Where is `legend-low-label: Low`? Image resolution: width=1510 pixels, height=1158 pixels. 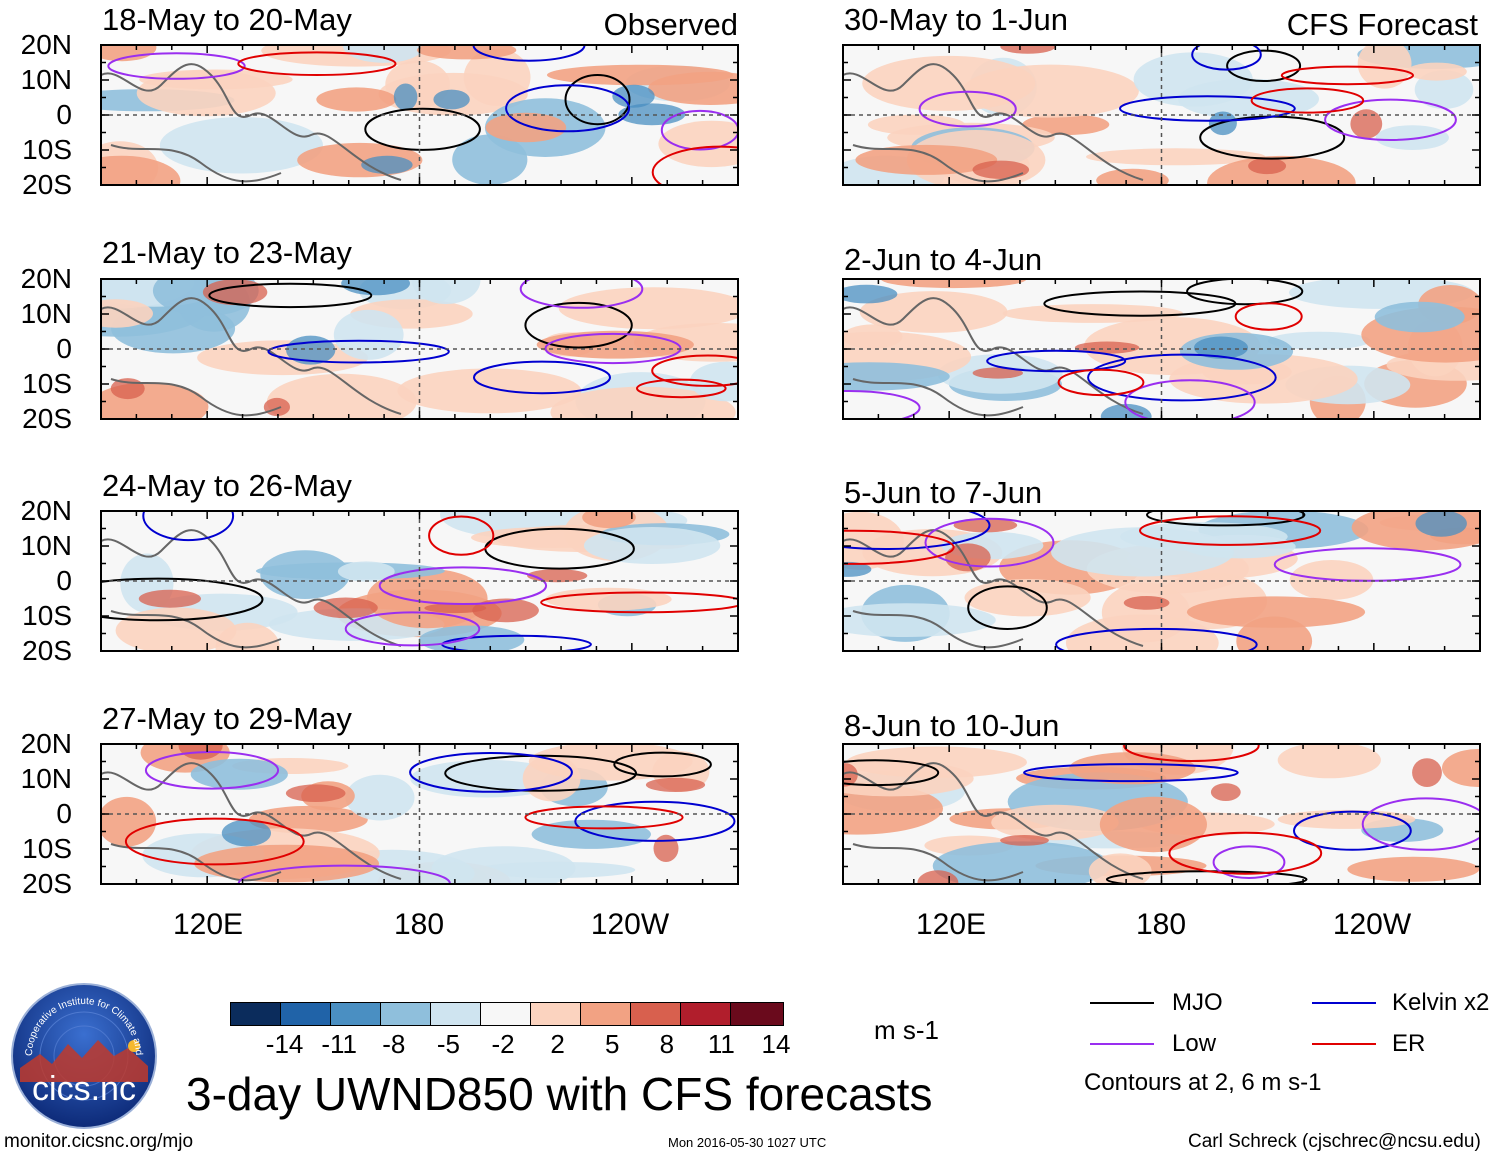
legend-low-label: Low is located at coordinates (1194, 1043).